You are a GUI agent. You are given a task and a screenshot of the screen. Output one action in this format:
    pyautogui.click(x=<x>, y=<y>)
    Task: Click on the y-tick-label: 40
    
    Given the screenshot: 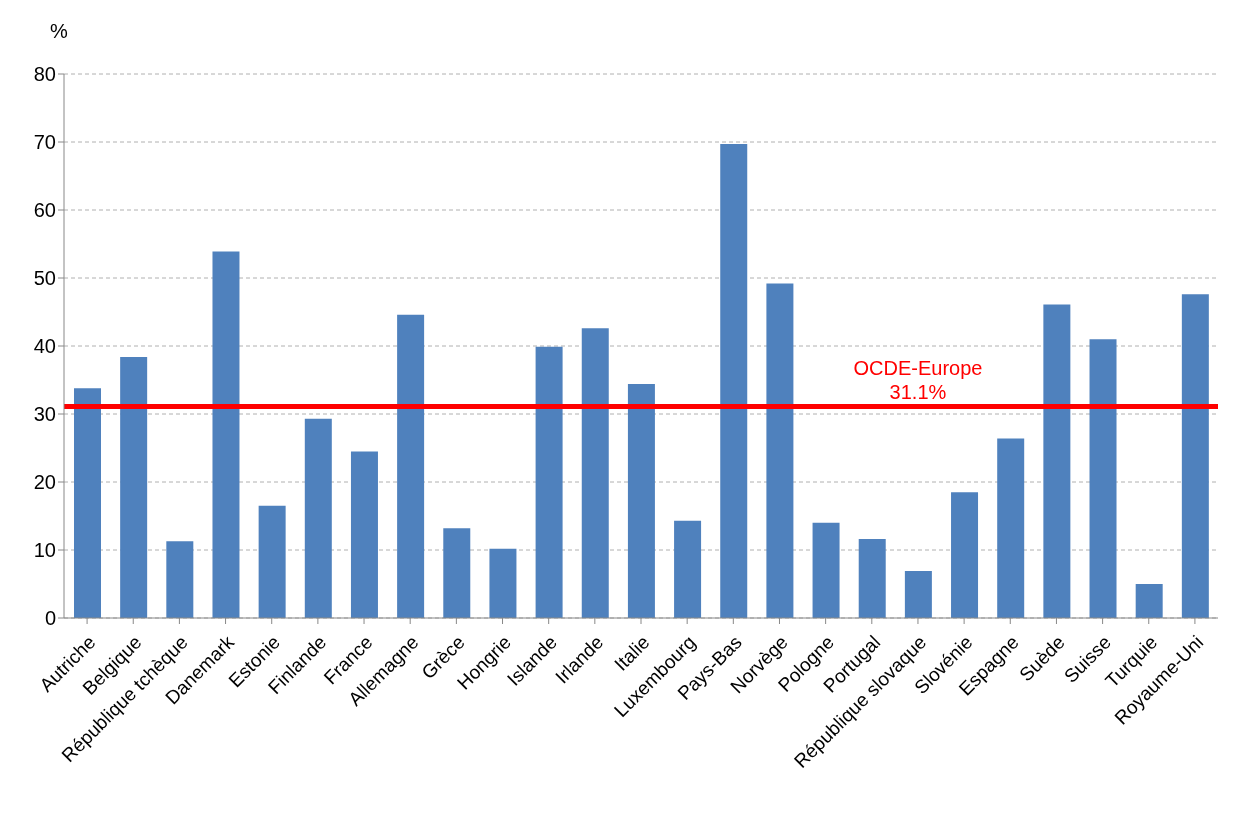 What is the action you would take?
    pyautogui.click(x=44, y=346)
    